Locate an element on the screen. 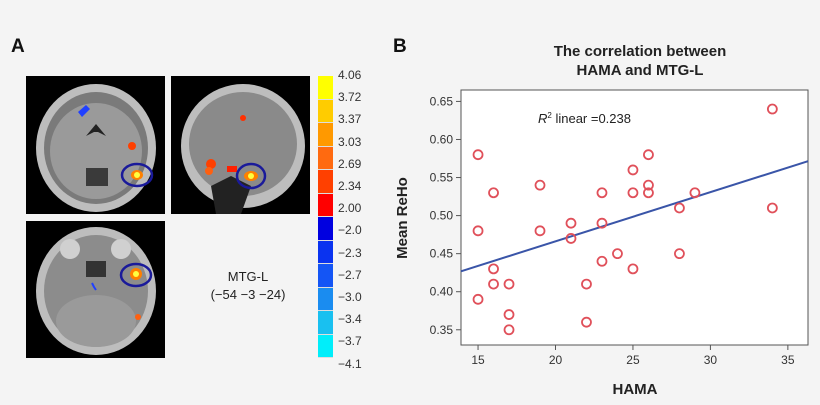 The height and width of the screenshot is (405, 820). y-tick-label: 0.55 is located at coordinates (442, 178).